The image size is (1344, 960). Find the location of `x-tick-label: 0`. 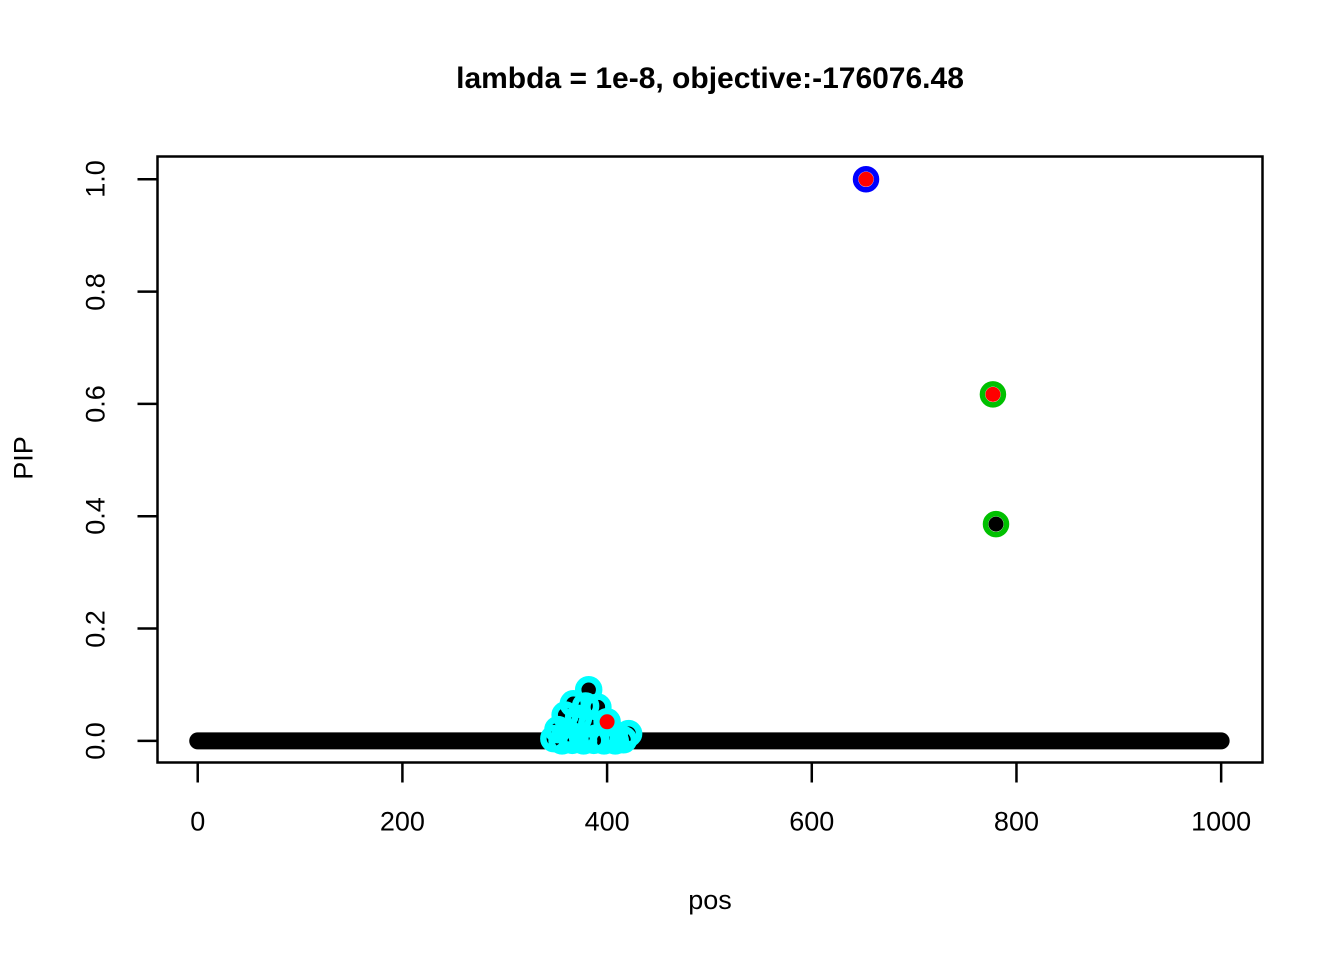

x-tick-label: 0 is located at coordinates (198, 821).